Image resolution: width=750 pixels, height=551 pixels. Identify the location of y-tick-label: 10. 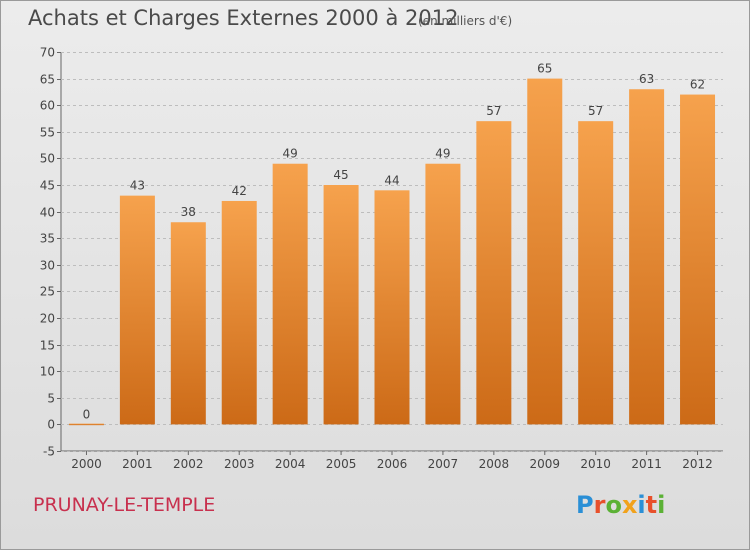
(47, 372).